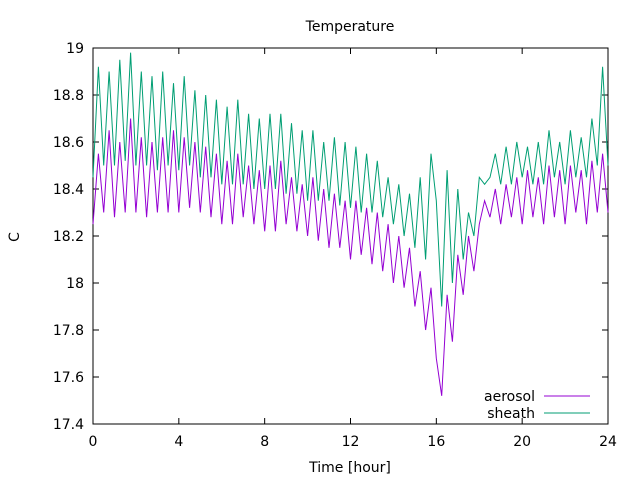 The width and height of the screenshot is (640, 480). What do you see at coordinates (68, 143) in the screenshot?
I see `y-tick-label: 18.6` at bounding box center [68, 143].